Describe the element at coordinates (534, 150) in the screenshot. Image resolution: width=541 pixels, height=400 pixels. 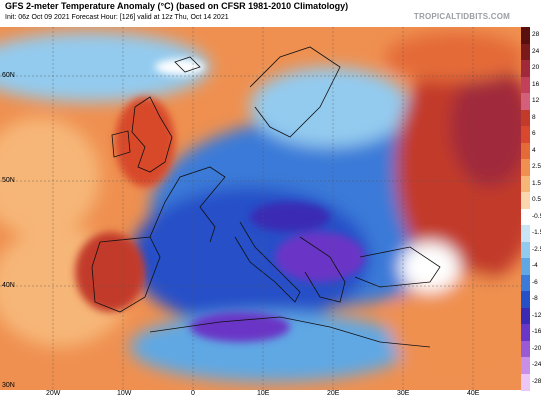
I see `colorbar-label: 4` at that location.